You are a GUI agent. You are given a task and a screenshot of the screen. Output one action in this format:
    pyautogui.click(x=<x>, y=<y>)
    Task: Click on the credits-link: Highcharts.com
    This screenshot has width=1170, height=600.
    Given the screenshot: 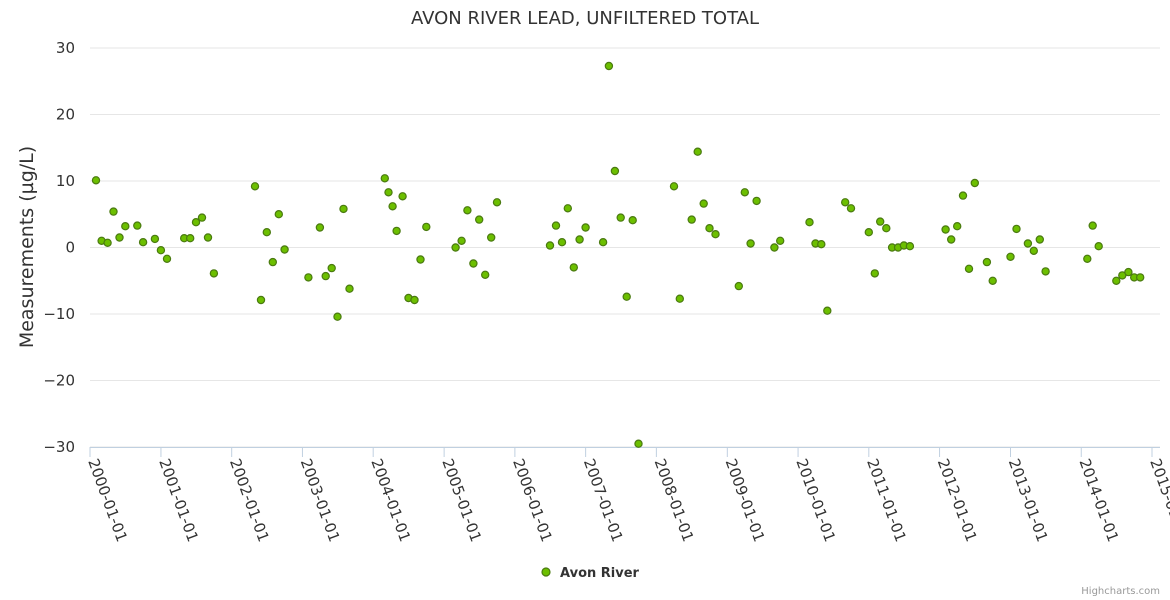 What is the action you would take?
    pyautogui.click(x=1120, y=591)
    